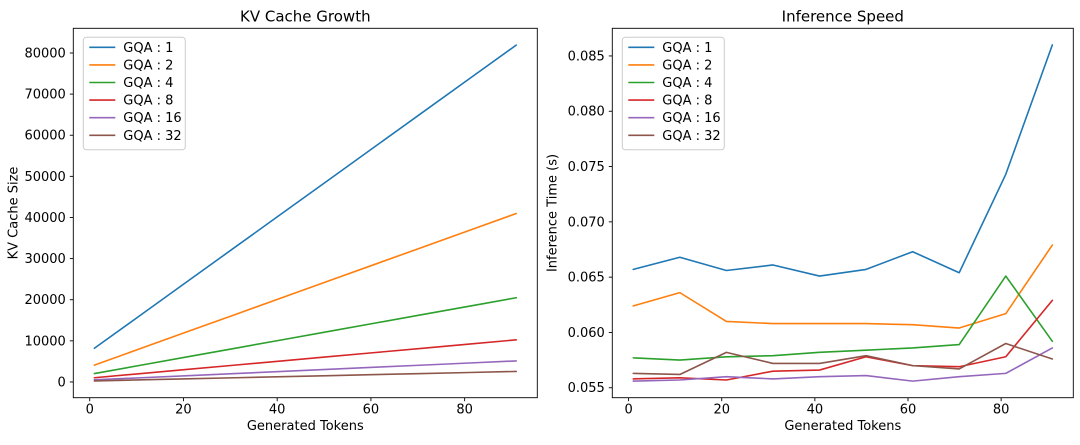 The width and height of the screenshot is (1080, 445). I want to click on kv-cache-growth-x-tick-label: 80, so click(464, 410).